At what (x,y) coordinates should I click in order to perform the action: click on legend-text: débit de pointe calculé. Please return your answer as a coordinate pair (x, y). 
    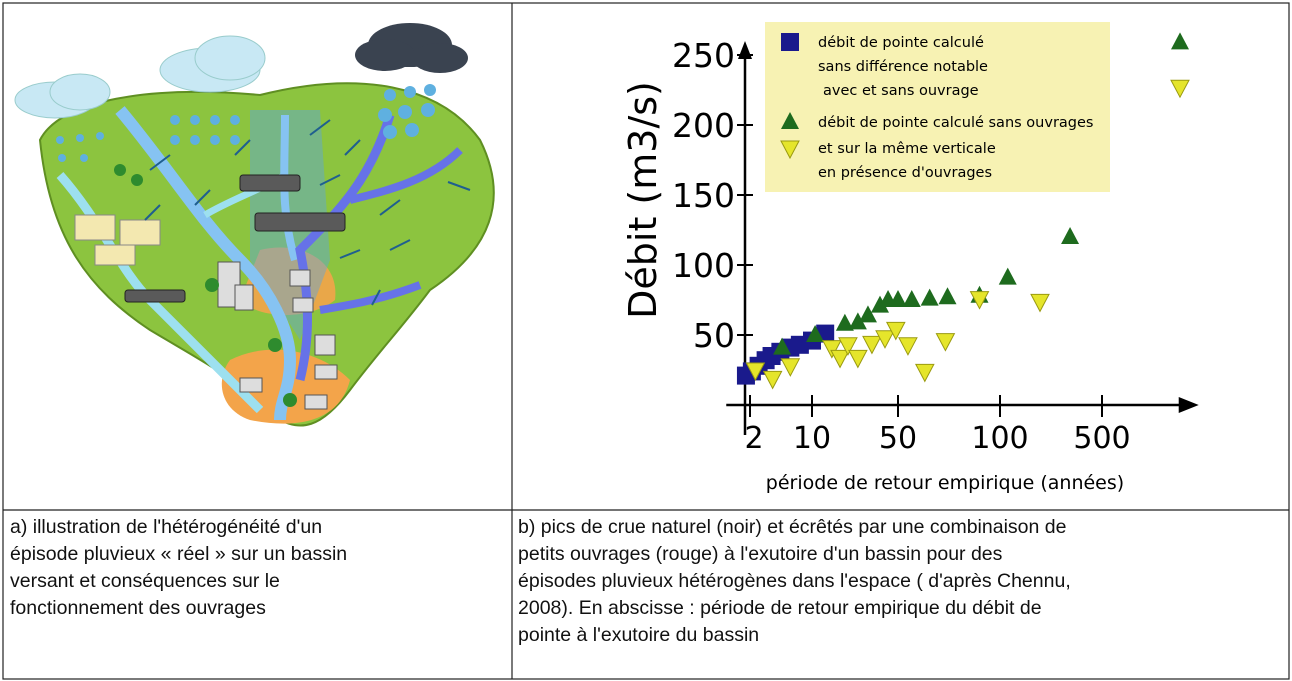
    Looking at the image, I should click on (901, 43).